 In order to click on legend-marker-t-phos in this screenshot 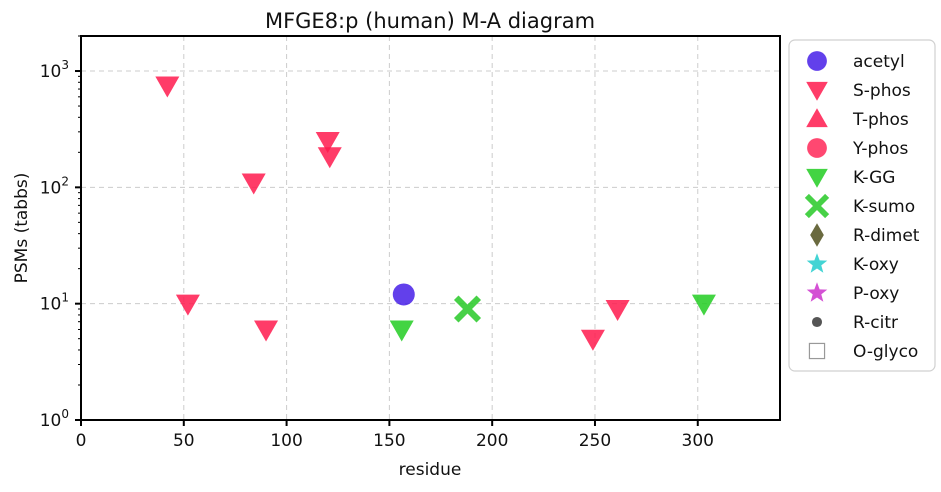, I will do `click(817, 118)`.